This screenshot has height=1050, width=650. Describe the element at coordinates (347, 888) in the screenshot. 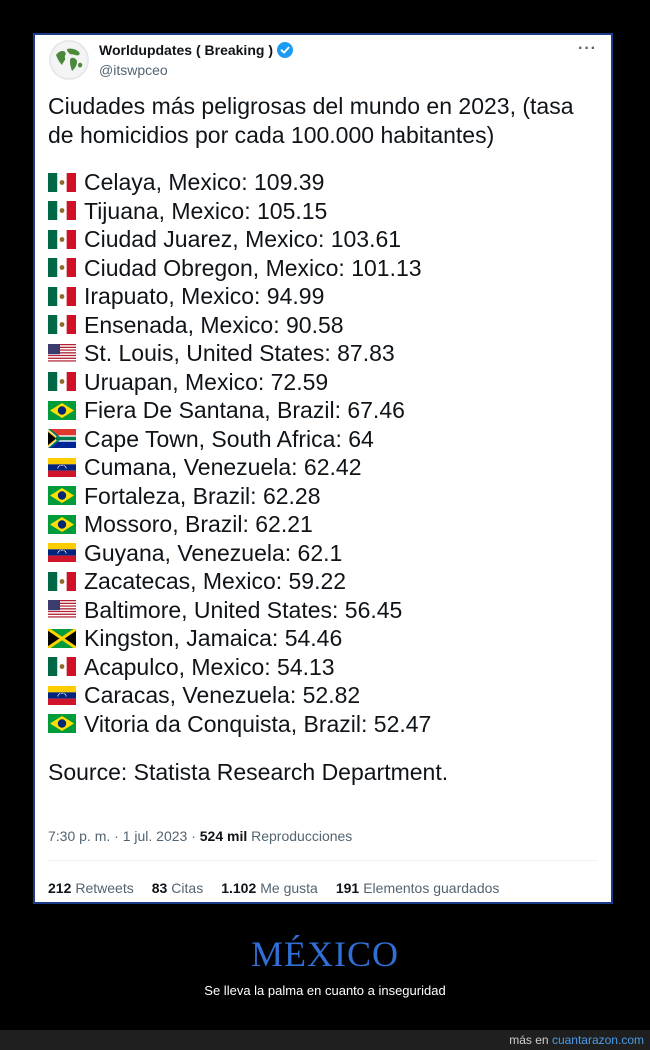

I see `stat-count: 191` at that location.